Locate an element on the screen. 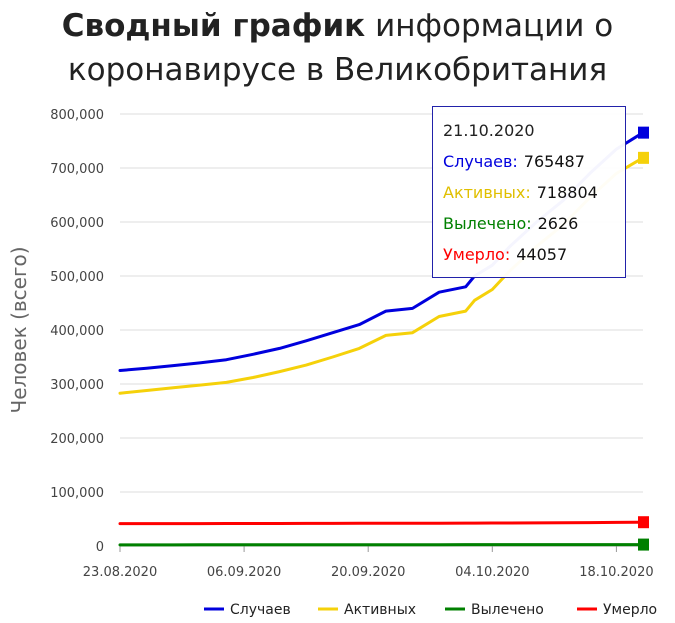  tooltip-row-recovered: Вылечено: 2626 is located at coordinates (529, 223).